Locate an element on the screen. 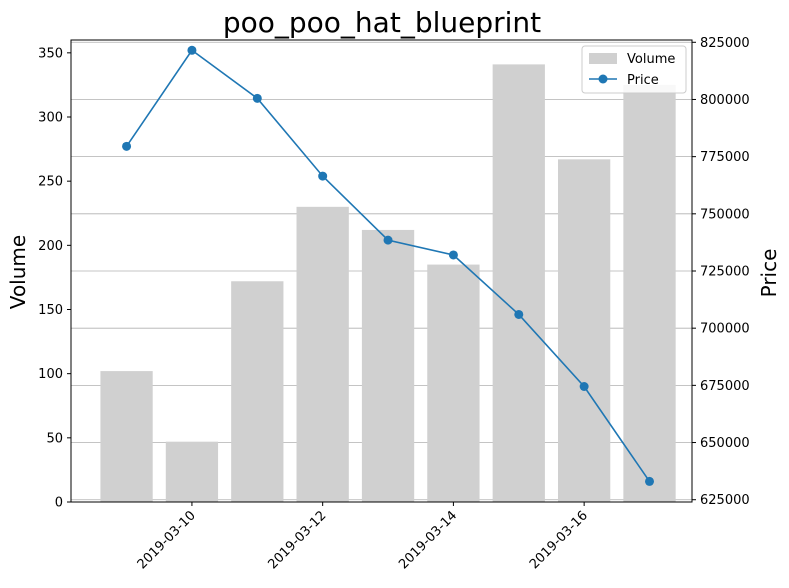 This screenshot has height=588, width=789. y2-tick-label: 675000 is located at coordinates (725, 386).